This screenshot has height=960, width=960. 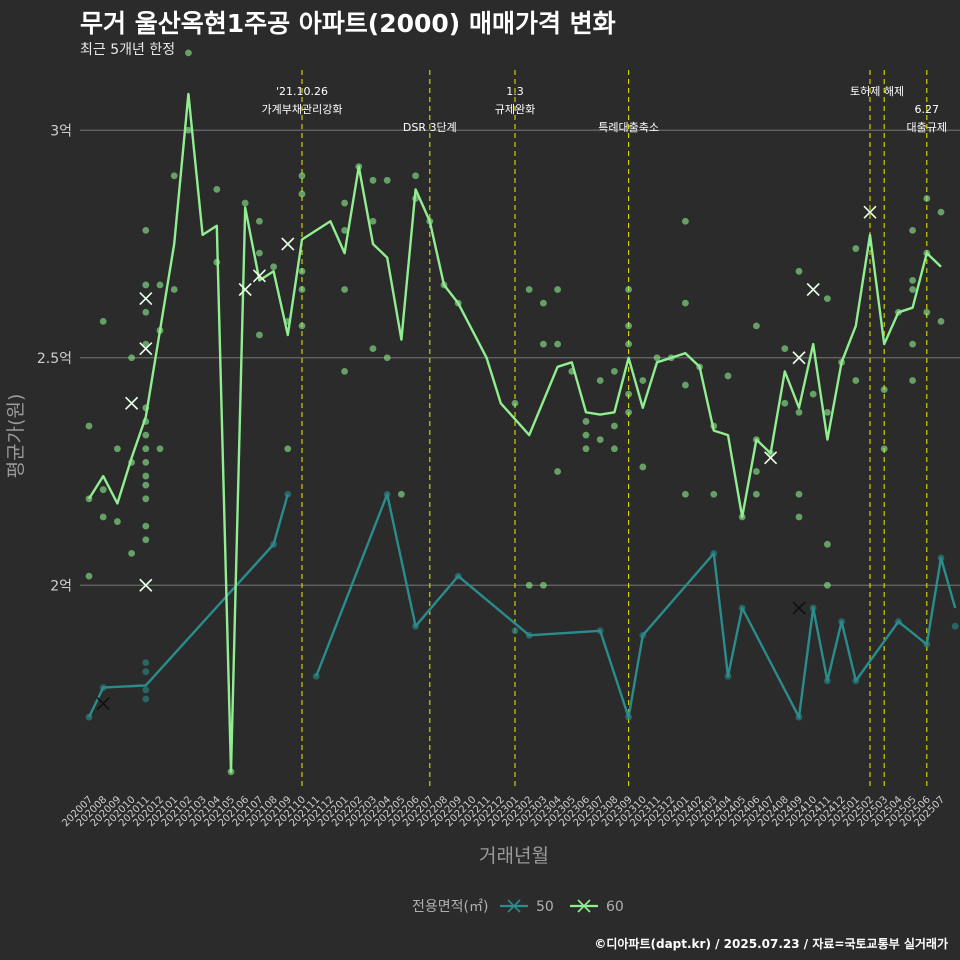 What do you see at coordinates (61, 131) in the screenshot?
I see `y-tick-label: 3억` at bounding box center [61, 131].